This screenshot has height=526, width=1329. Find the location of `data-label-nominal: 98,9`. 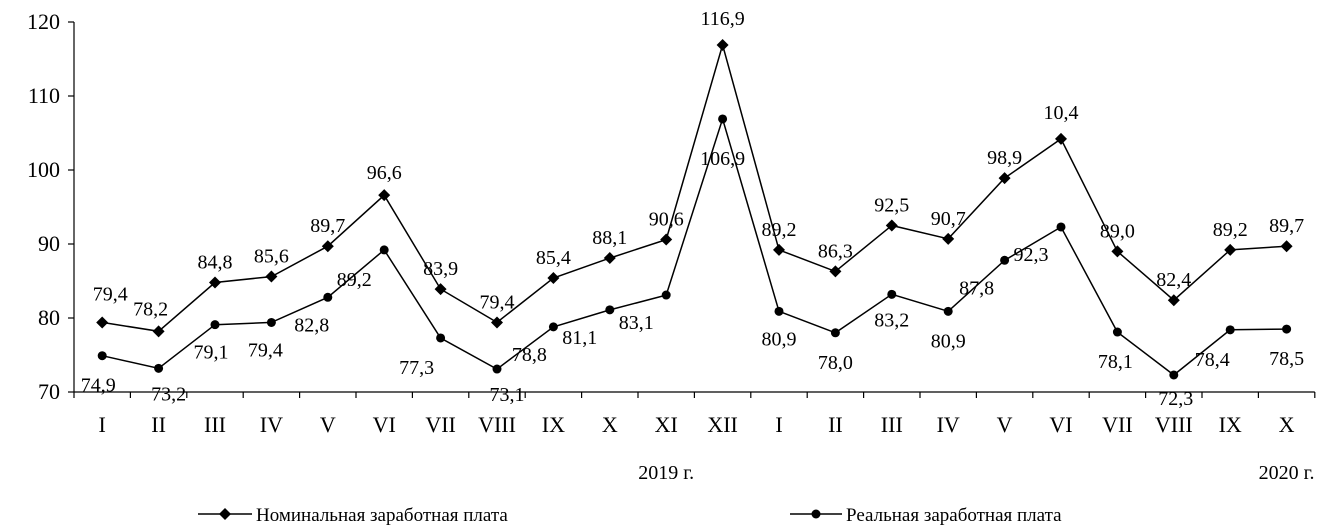

data-label-nominal: 98,9 is located at coordinates (1004, 158).